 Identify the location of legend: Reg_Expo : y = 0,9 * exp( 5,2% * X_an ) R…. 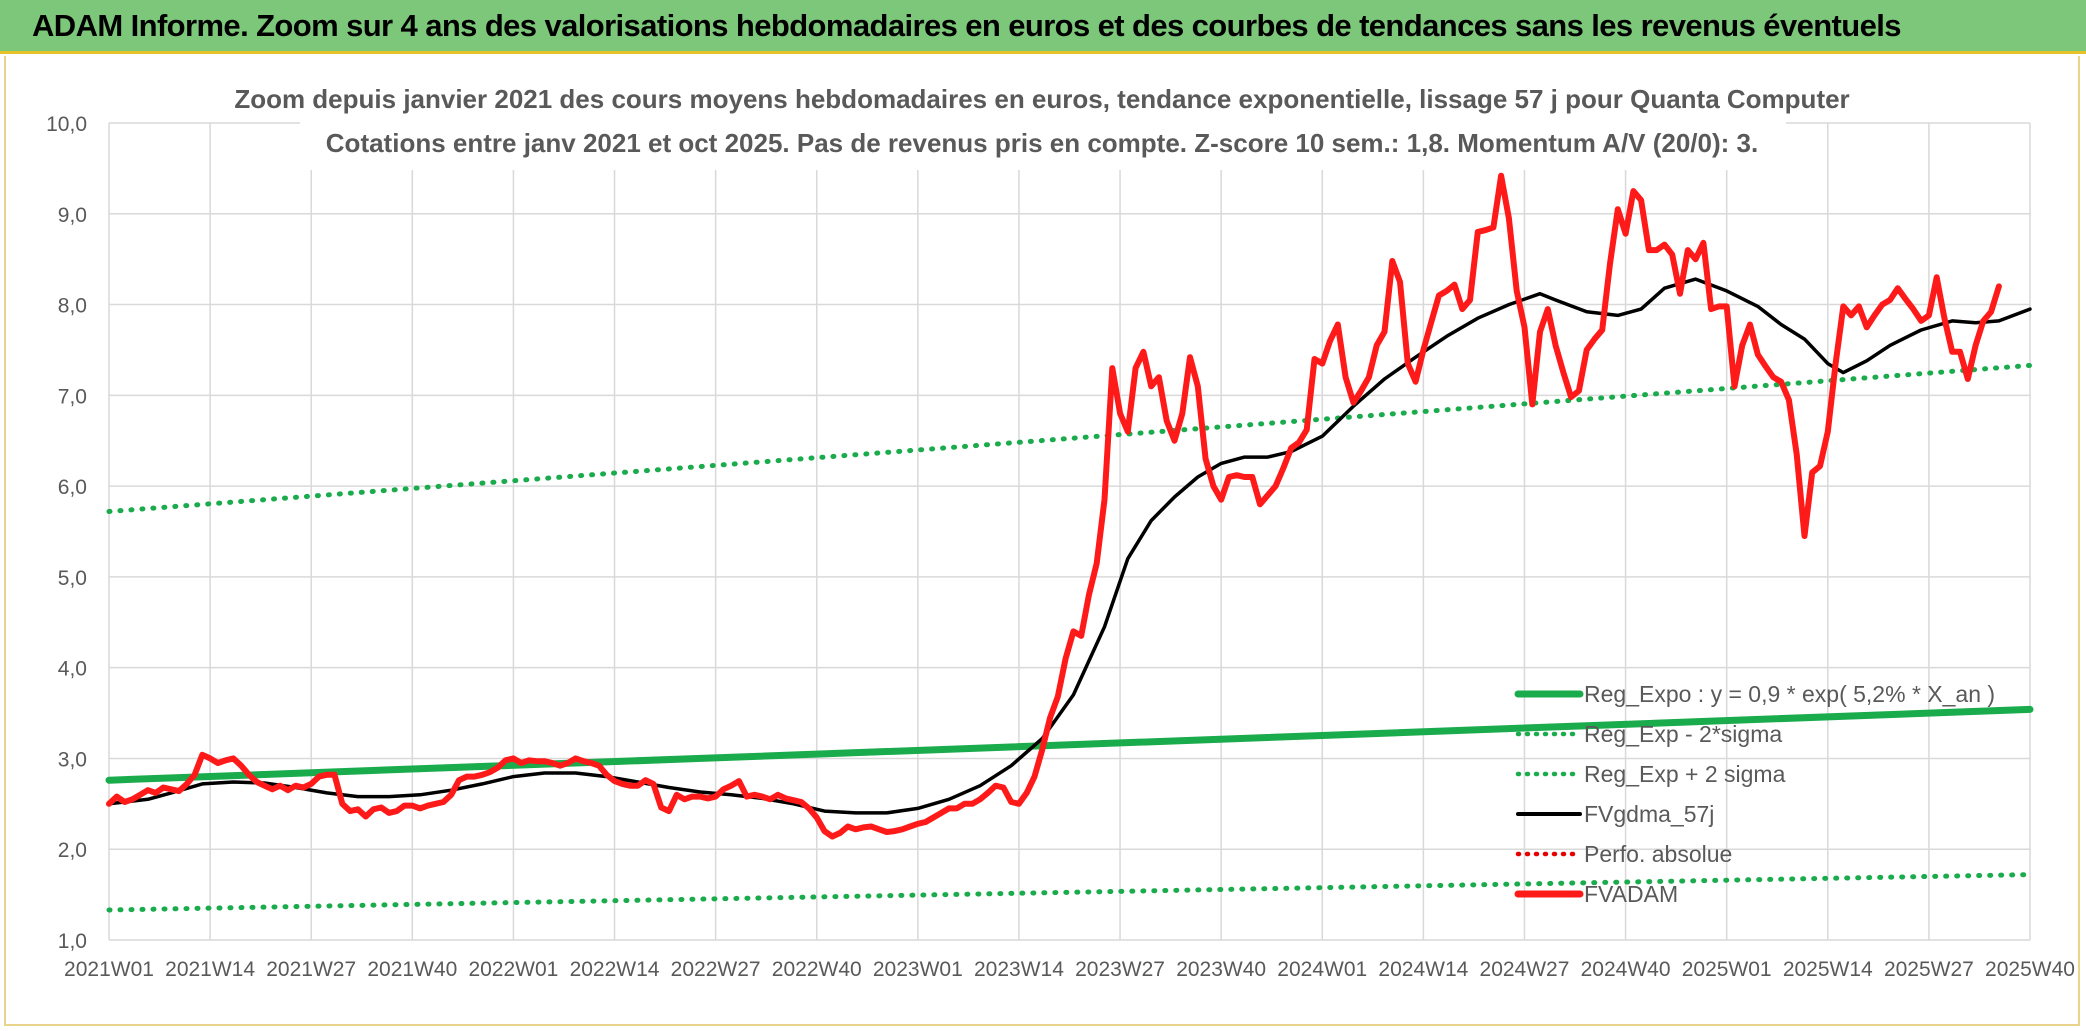
(1754, 794).